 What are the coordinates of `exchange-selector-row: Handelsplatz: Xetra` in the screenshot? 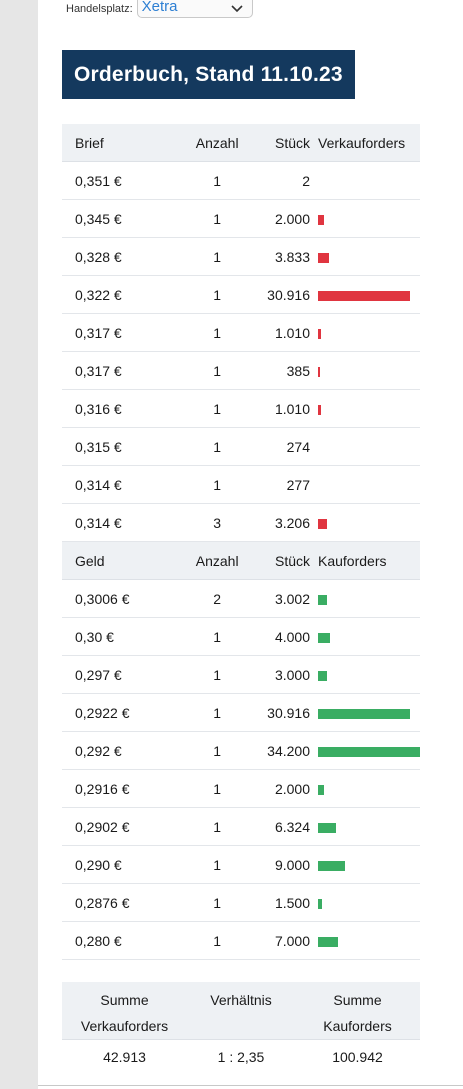 It's located at (159, 9).